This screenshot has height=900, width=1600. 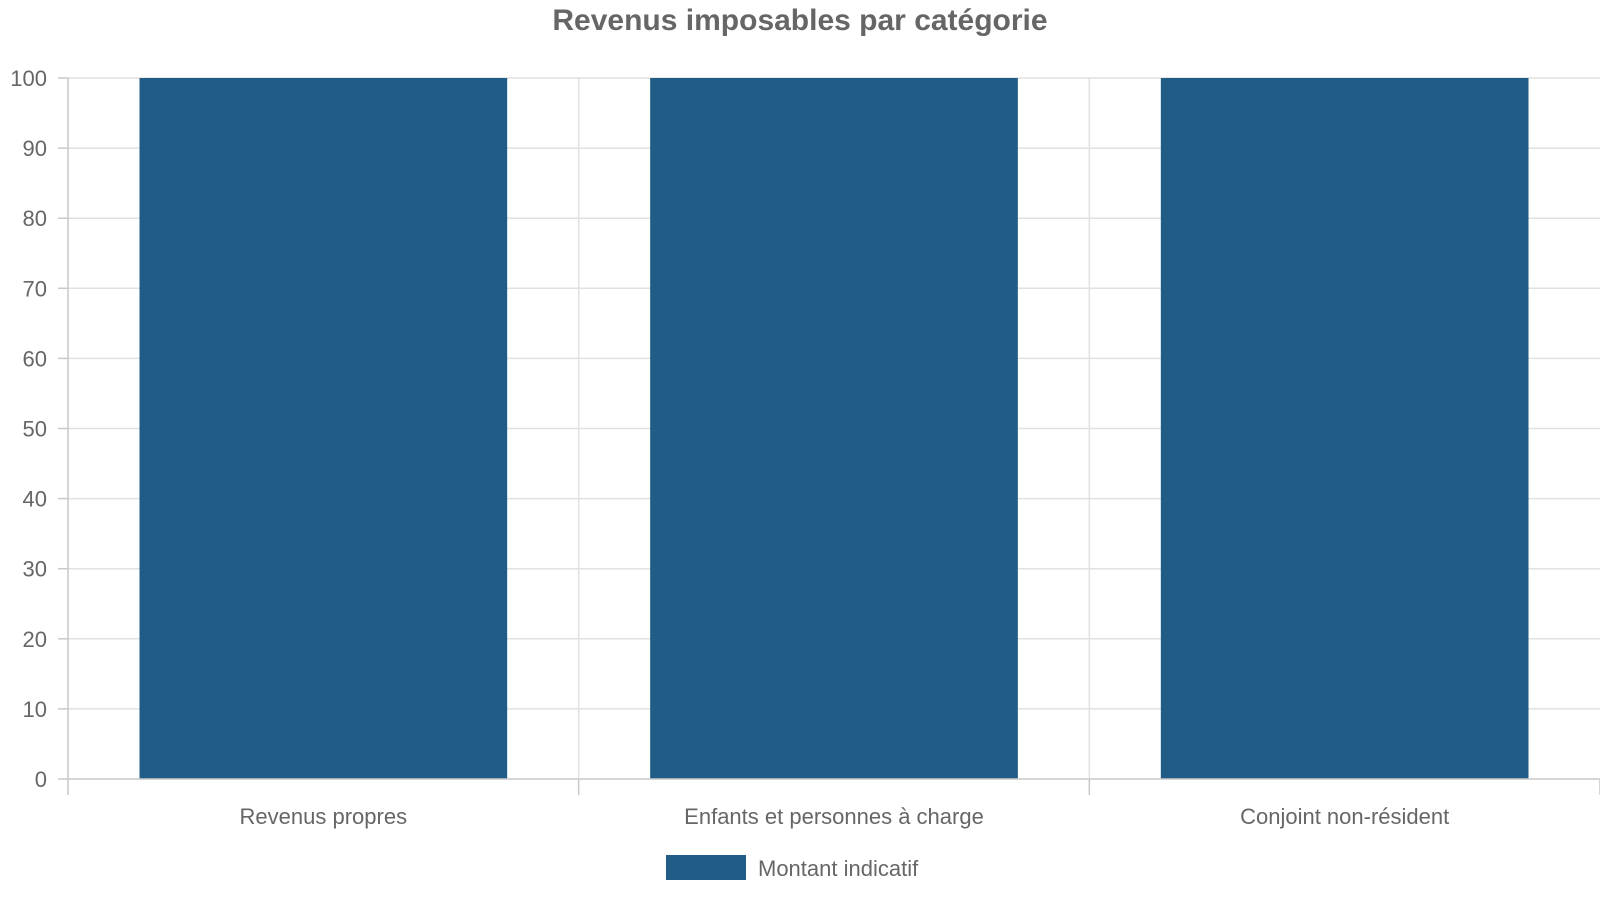 I want to click on legend: Montant indicatif, so click(x=792, y=868).